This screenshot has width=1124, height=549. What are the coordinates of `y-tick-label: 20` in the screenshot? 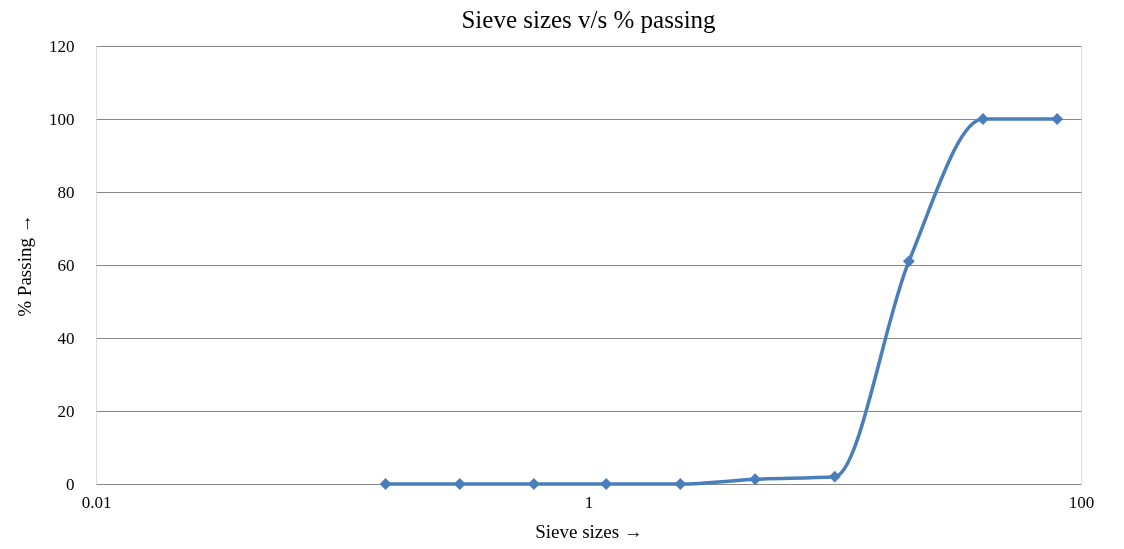 It's located at (66, 411).